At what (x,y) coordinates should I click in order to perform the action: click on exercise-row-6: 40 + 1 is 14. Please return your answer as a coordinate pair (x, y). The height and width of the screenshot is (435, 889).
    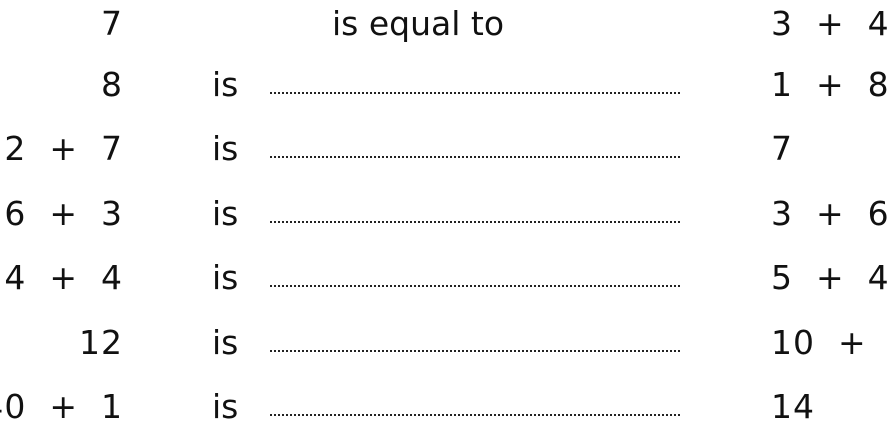
    Looking at the image, I should click on (444, 410).